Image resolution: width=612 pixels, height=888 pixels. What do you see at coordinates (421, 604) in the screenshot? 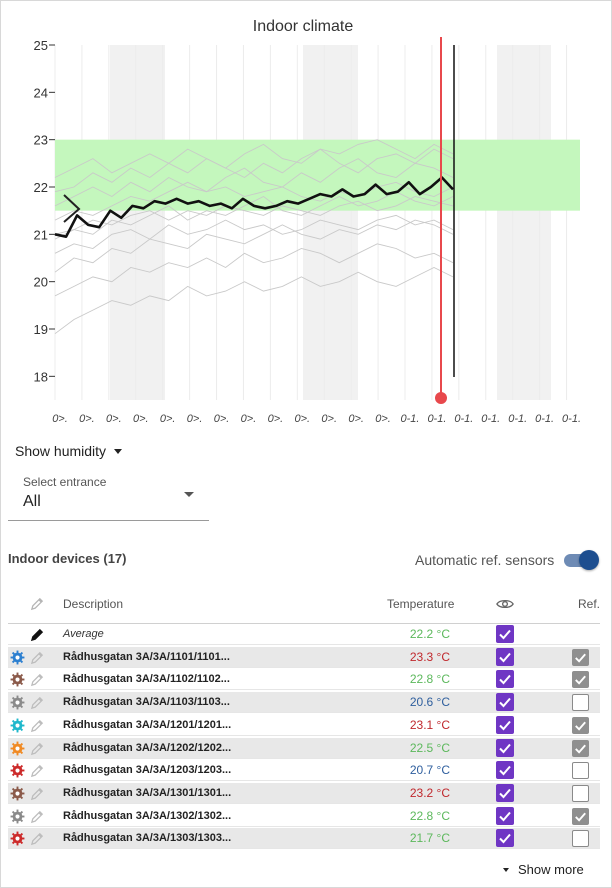
I see `temperature-column-header: Temperature` at bounding box center [421, 604].